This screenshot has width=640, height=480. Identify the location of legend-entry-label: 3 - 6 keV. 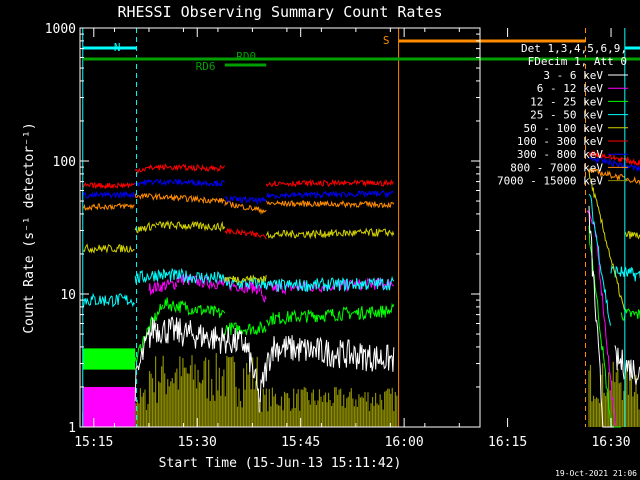
(573, 75).